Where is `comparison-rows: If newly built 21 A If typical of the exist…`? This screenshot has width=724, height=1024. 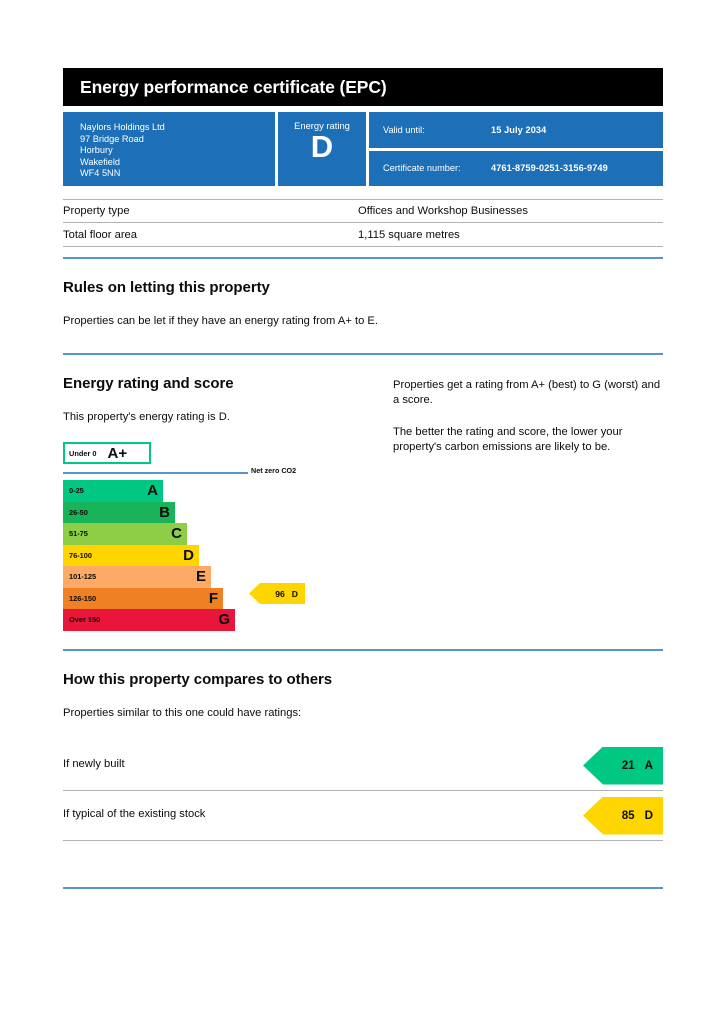
comparison-rows: If newly built 21 A If typical of the exist… is located at coordinates (363, 791).